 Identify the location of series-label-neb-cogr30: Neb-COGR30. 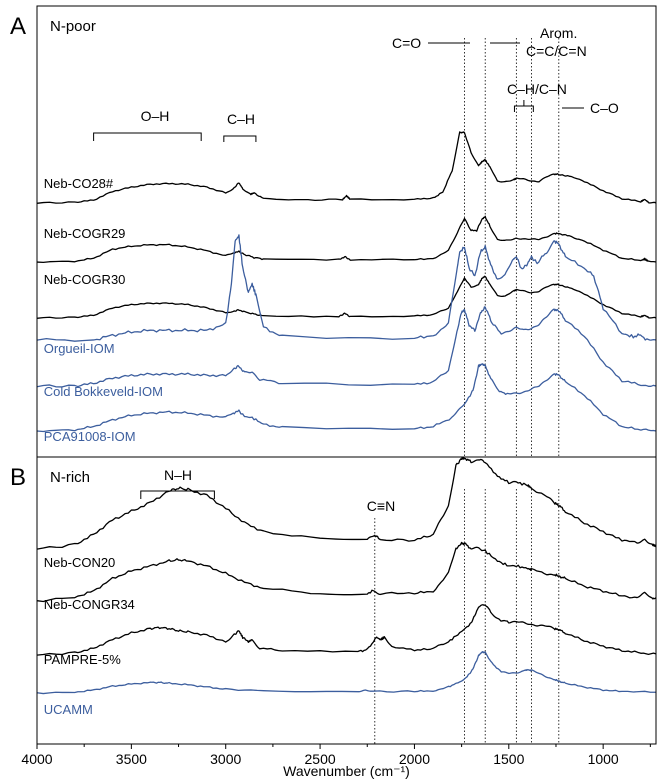
(85, 279).